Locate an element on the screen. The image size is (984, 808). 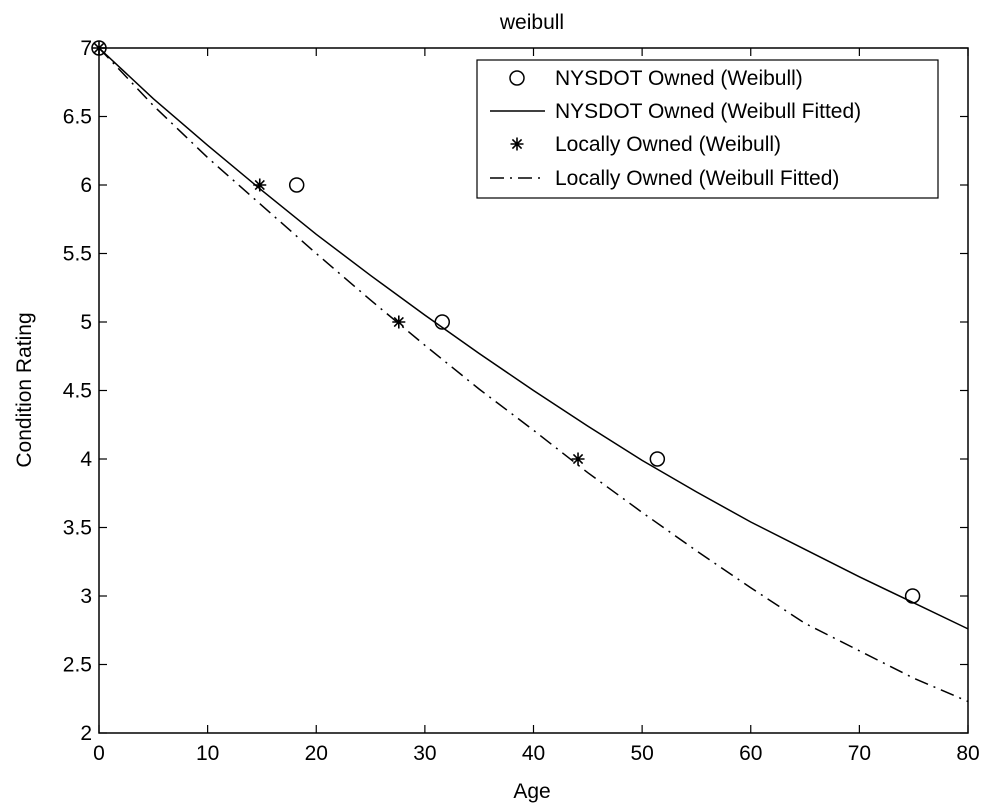
x-axis-label: Age is located at coordinates (531, 791).